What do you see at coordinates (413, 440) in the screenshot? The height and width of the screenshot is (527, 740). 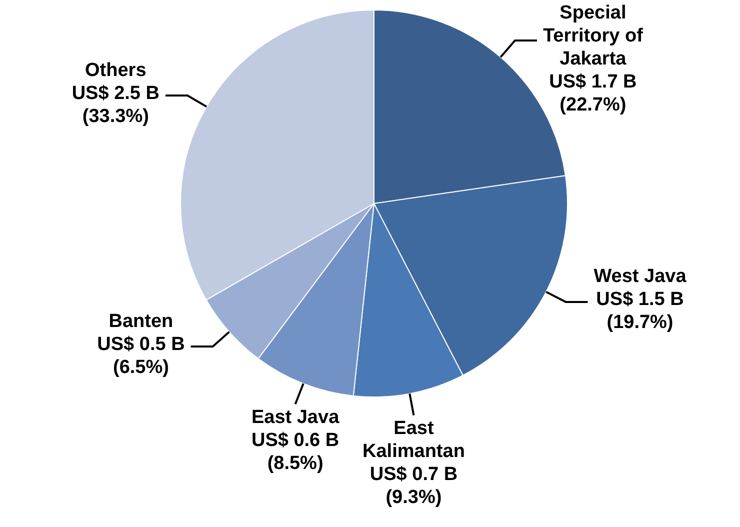 I see `slice-label: East Kalimantan` at bounding box center [413, 440].